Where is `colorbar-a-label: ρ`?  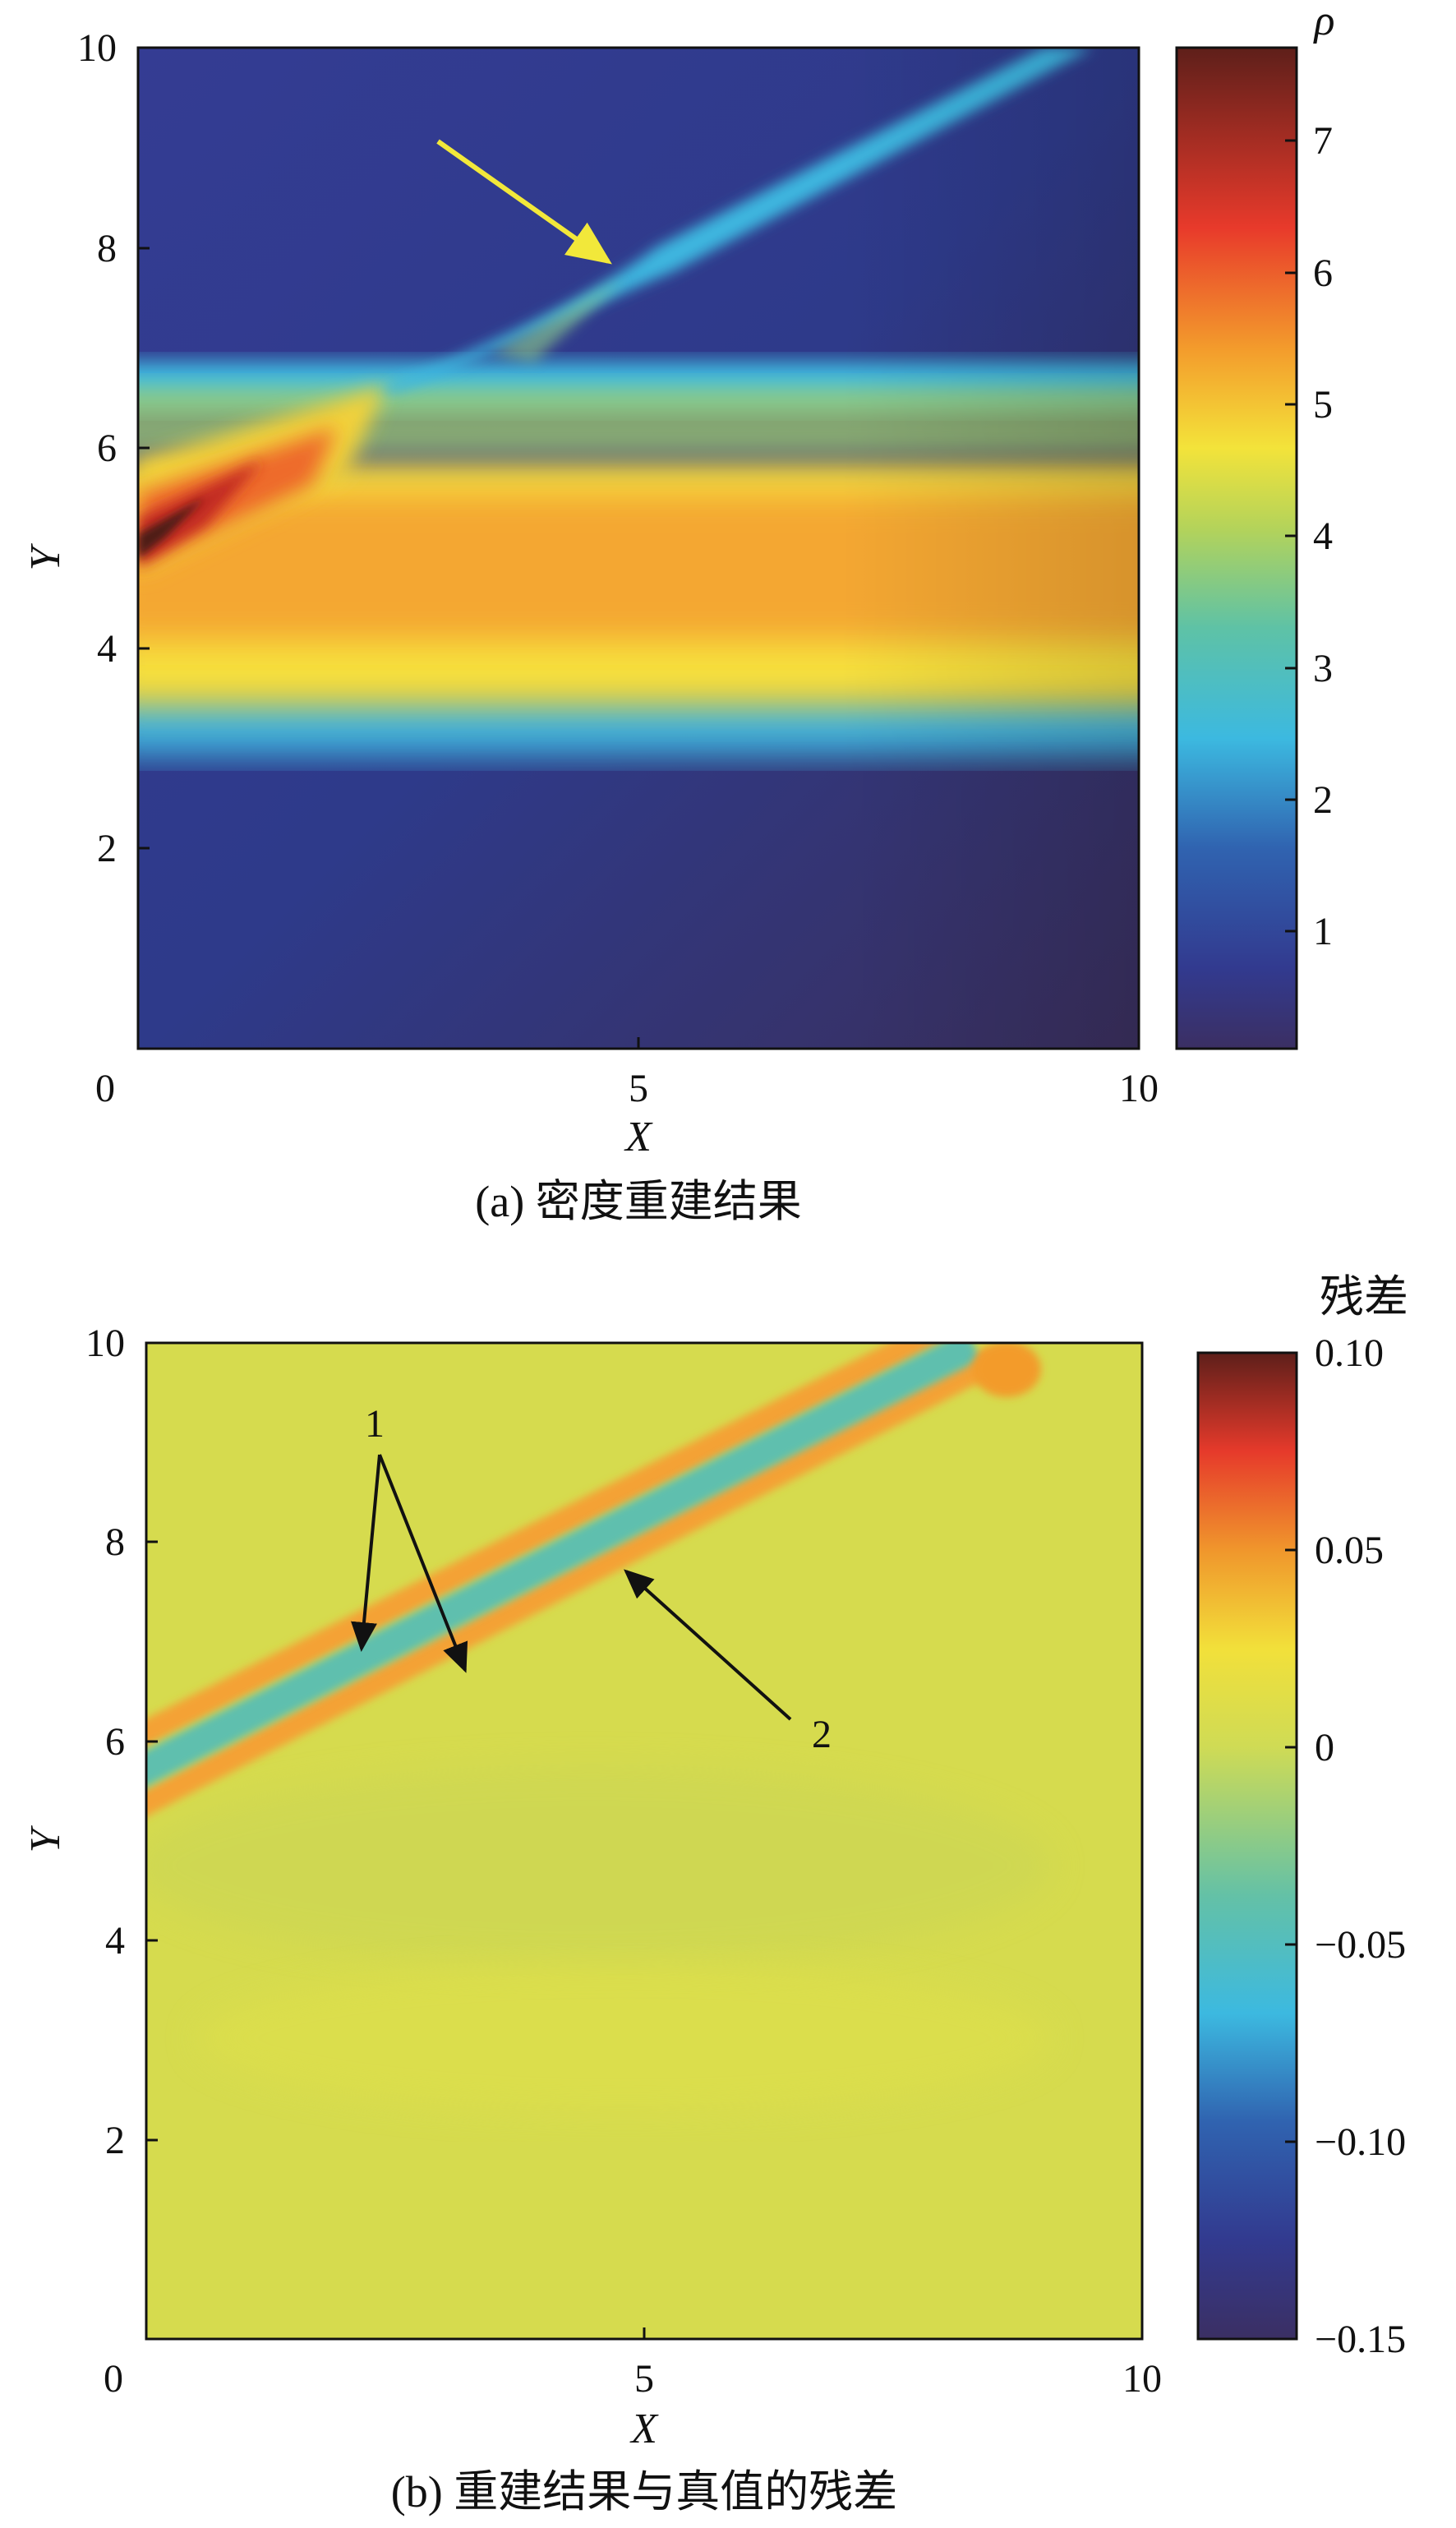 colorbar-a-label: ρ is located at coordinates (1324, 22).